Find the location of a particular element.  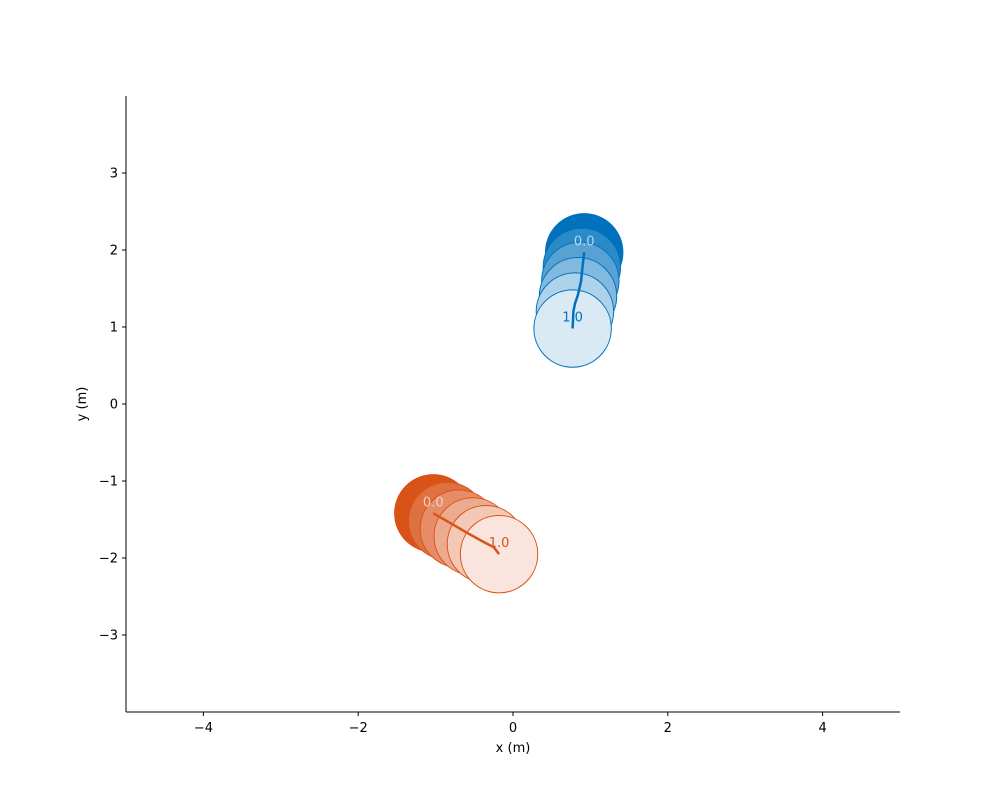

x-tick-label: −4 is located at coordinates (203, 728).